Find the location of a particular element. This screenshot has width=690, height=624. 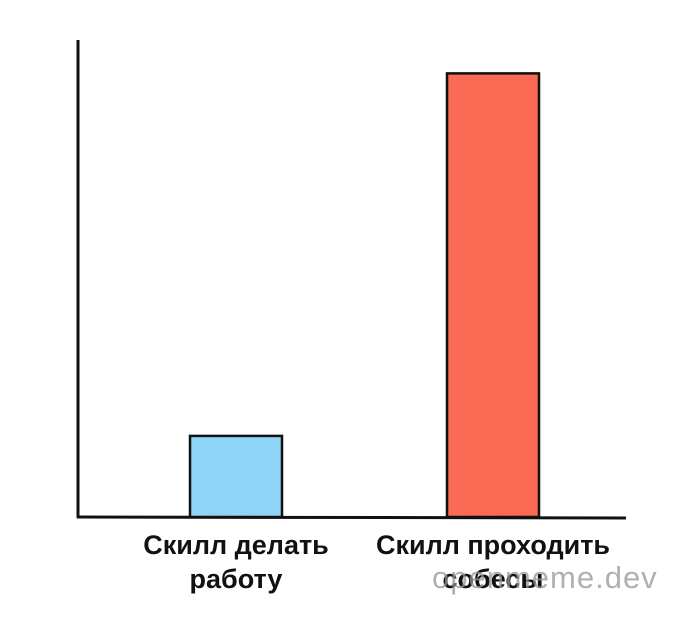

x-tick-label: Скилл проходить собесы is located at coordinates (493, 562).